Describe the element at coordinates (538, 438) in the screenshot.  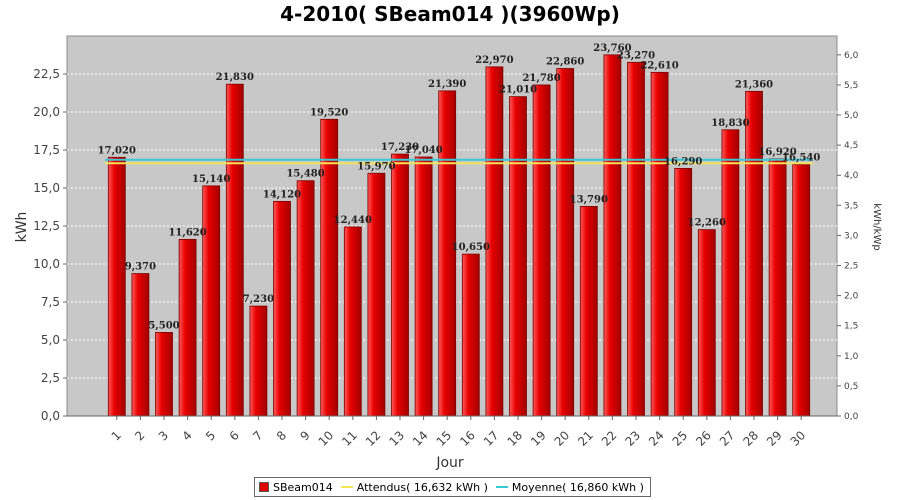
I see `x-tick-label: 19` at that location.